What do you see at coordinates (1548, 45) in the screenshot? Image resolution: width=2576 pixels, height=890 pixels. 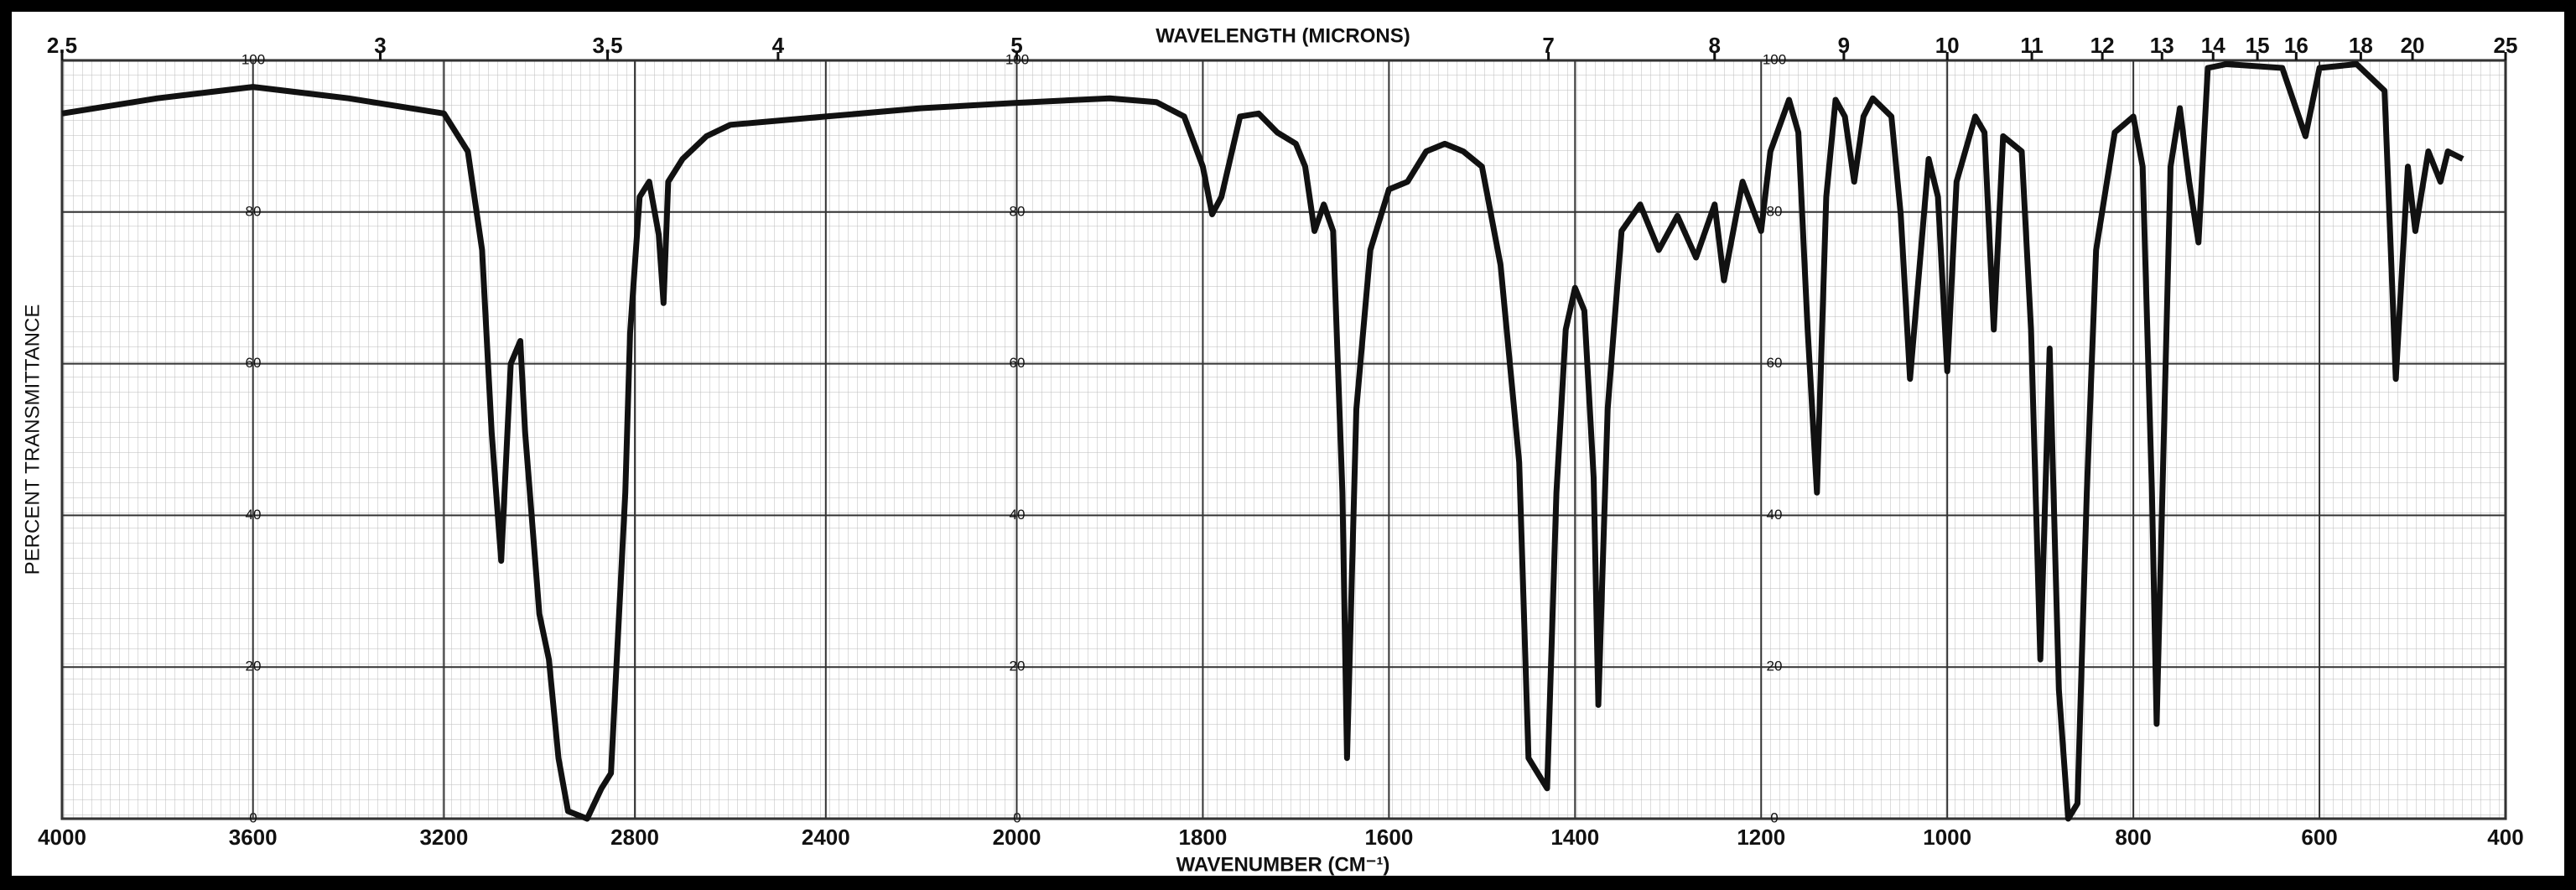 I see `x2-tick-label: 7` at bounding box center [1548, 45].